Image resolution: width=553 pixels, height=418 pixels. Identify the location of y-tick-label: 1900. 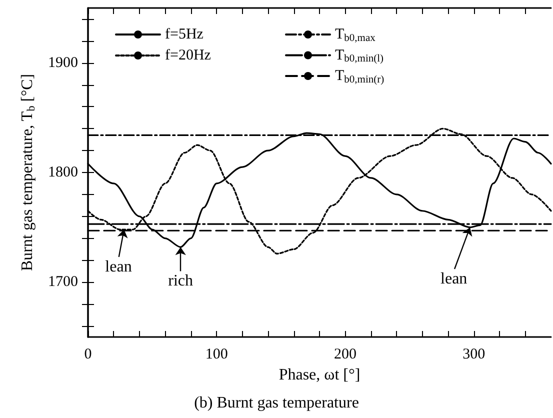
(63, 62).